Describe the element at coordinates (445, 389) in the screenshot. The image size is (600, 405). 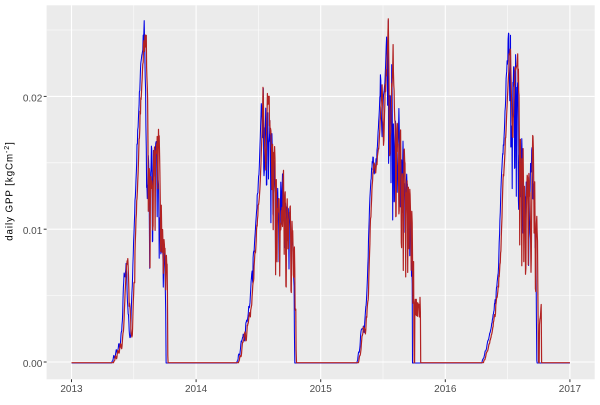
I see `svg-text: 2016` at that location.